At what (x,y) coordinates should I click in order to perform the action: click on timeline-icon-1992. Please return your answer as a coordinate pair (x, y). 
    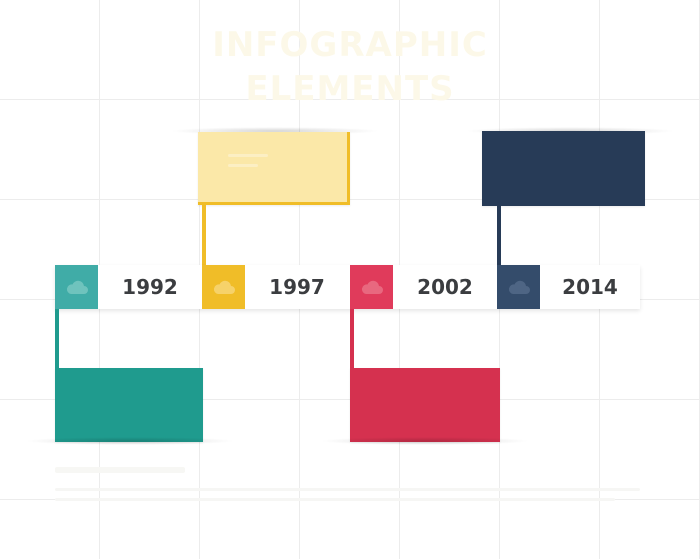
    Looking at the image, I should click on (76, 287).